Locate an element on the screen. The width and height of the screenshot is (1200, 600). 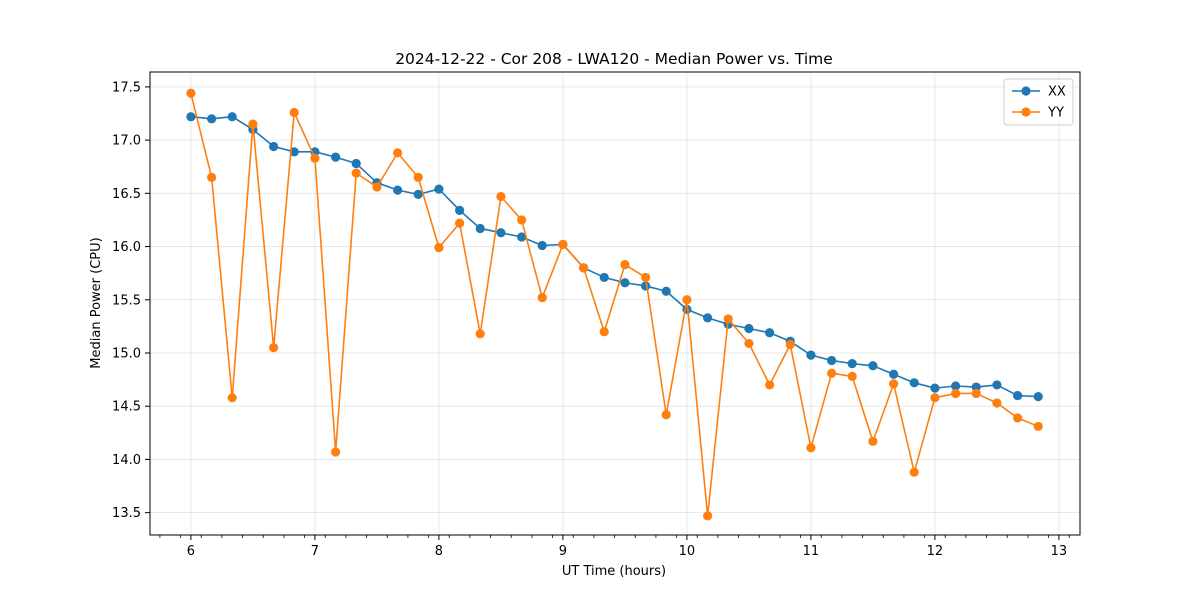
legend-marker-yy is located at coordinates (1026, 112).